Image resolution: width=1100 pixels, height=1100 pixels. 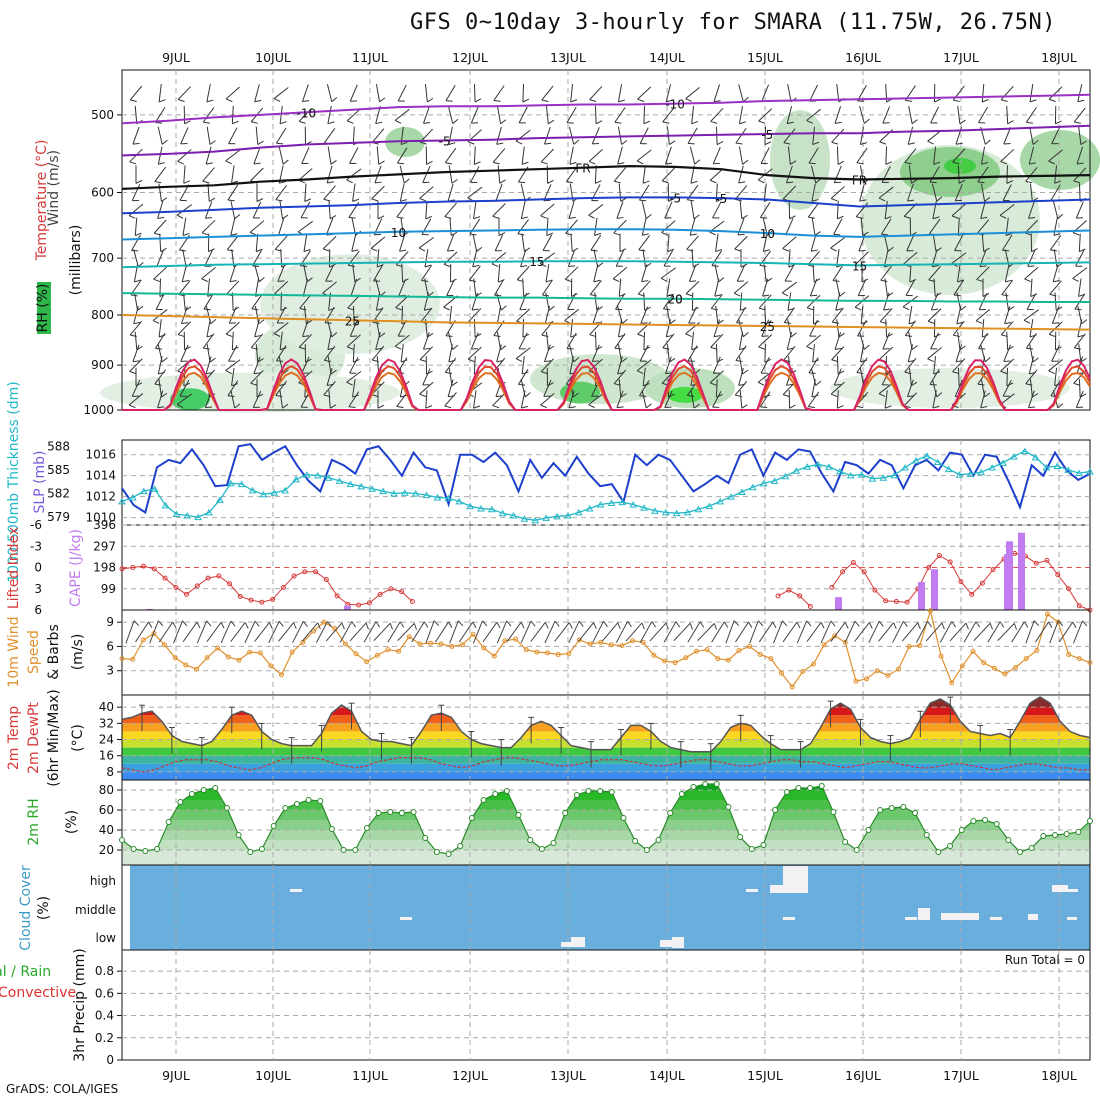 I want to click on precip-total-label: Total / Rain, so click(x=25, y=972).